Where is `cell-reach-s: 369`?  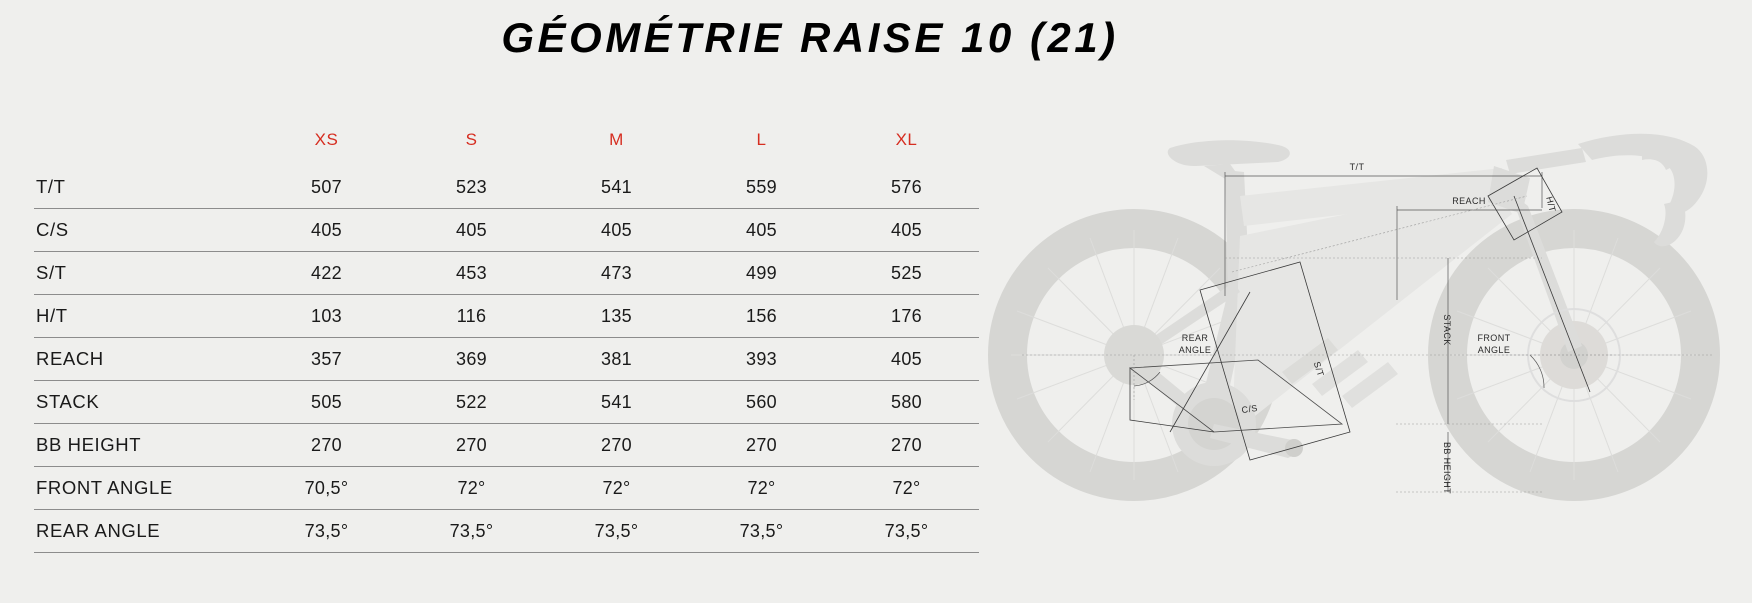
cell-reach-s: 369 is located at coordinates (471, 359).